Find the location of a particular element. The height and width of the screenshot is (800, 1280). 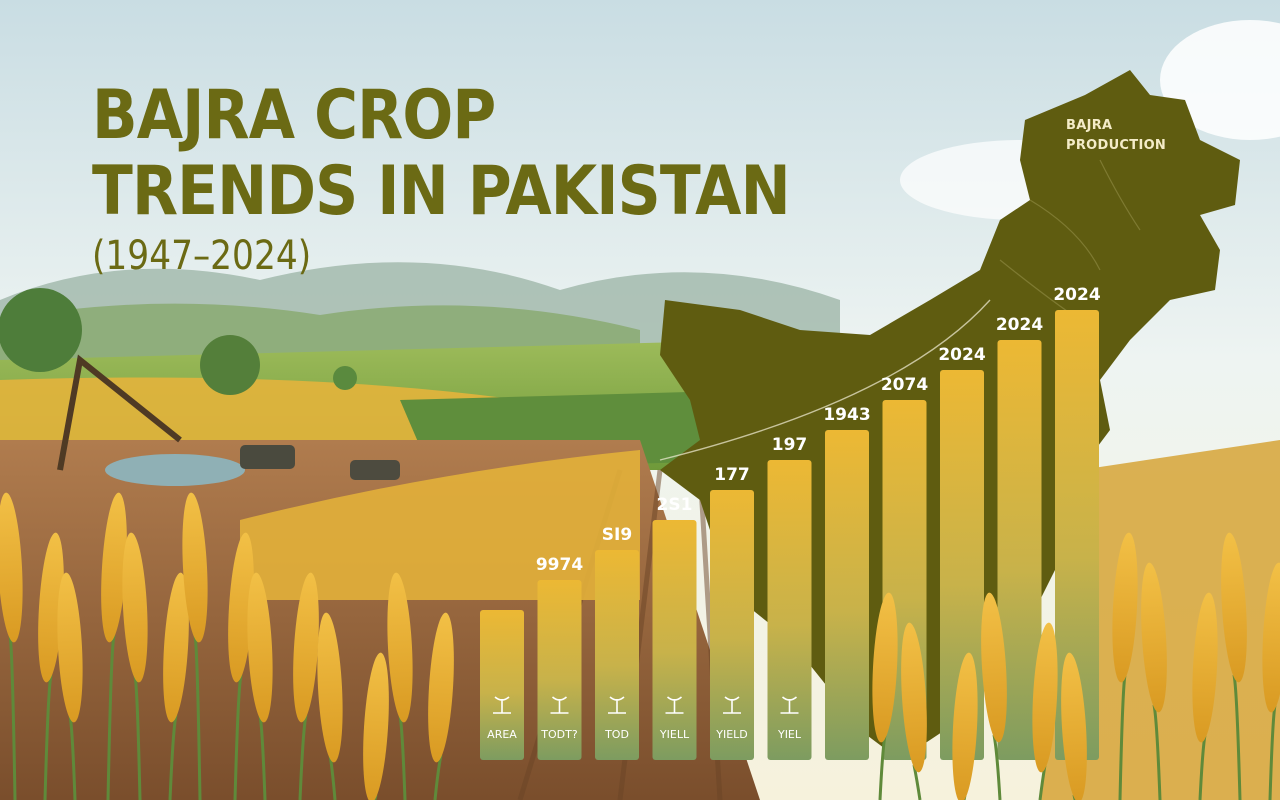

seedling-icon is located at coordinates (617, 705).